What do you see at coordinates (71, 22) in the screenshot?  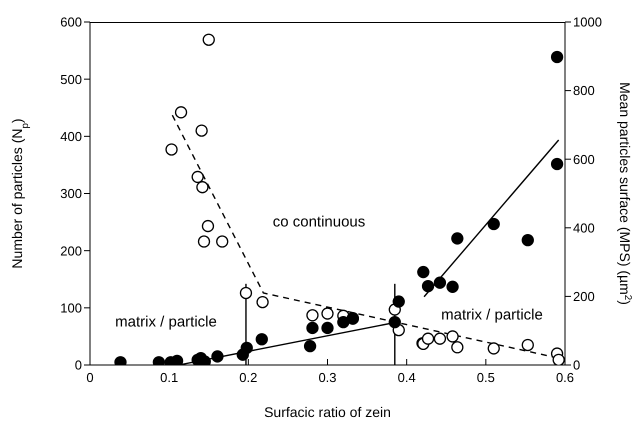 I see `y-tick-label: 600` at bounding box center [71, 22].